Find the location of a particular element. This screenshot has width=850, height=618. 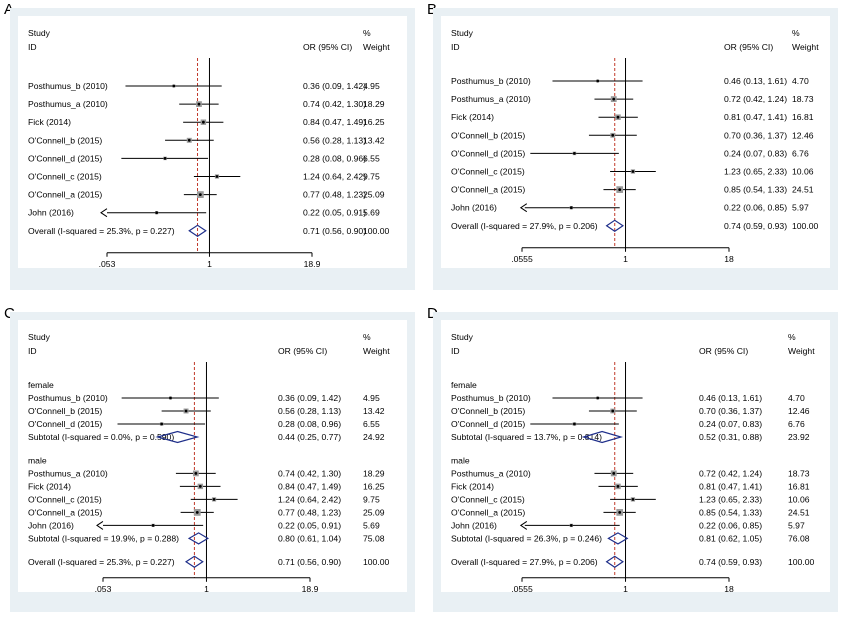

or-ci-text: 0.36 (0.09, 1.42) is located at coordinates (334, 86).